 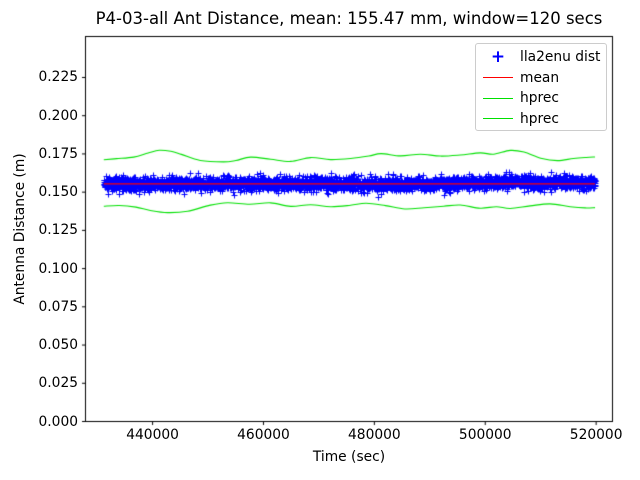 I want to click on legend-item-hprec-upper: hprec, so click(x=541, y=98).